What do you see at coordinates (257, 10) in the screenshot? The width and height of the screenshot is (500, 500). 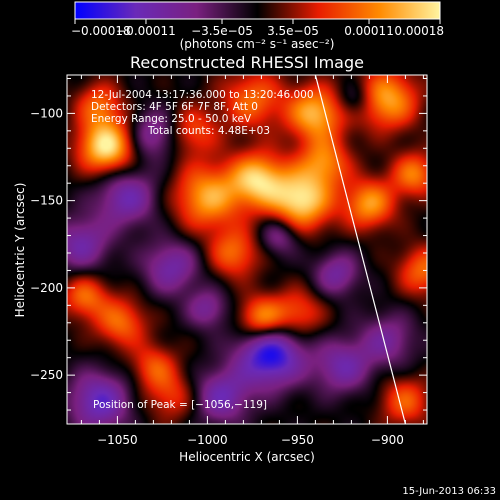 I see `colorbar` at bounding box center [257, 10].